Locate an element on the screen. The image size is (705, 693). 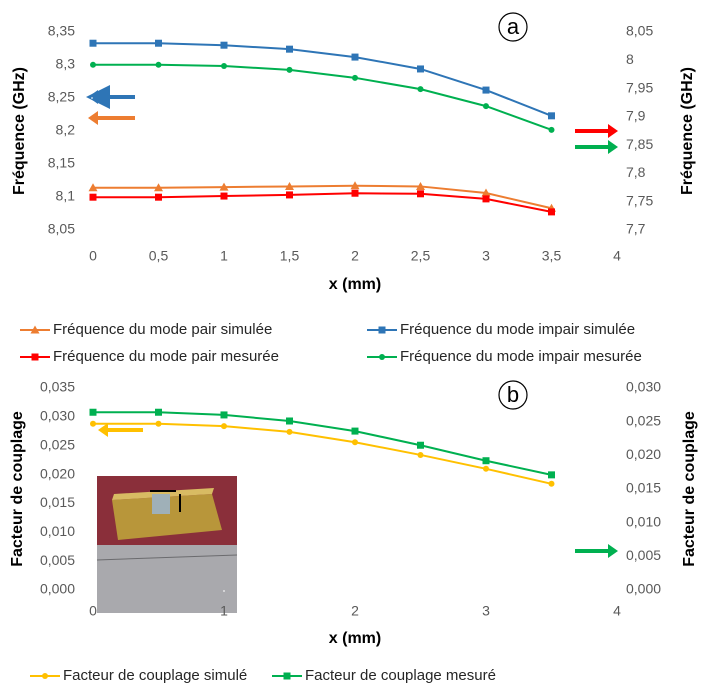
y2-tick-label: 0,030 is located at coordinates (643, 387).